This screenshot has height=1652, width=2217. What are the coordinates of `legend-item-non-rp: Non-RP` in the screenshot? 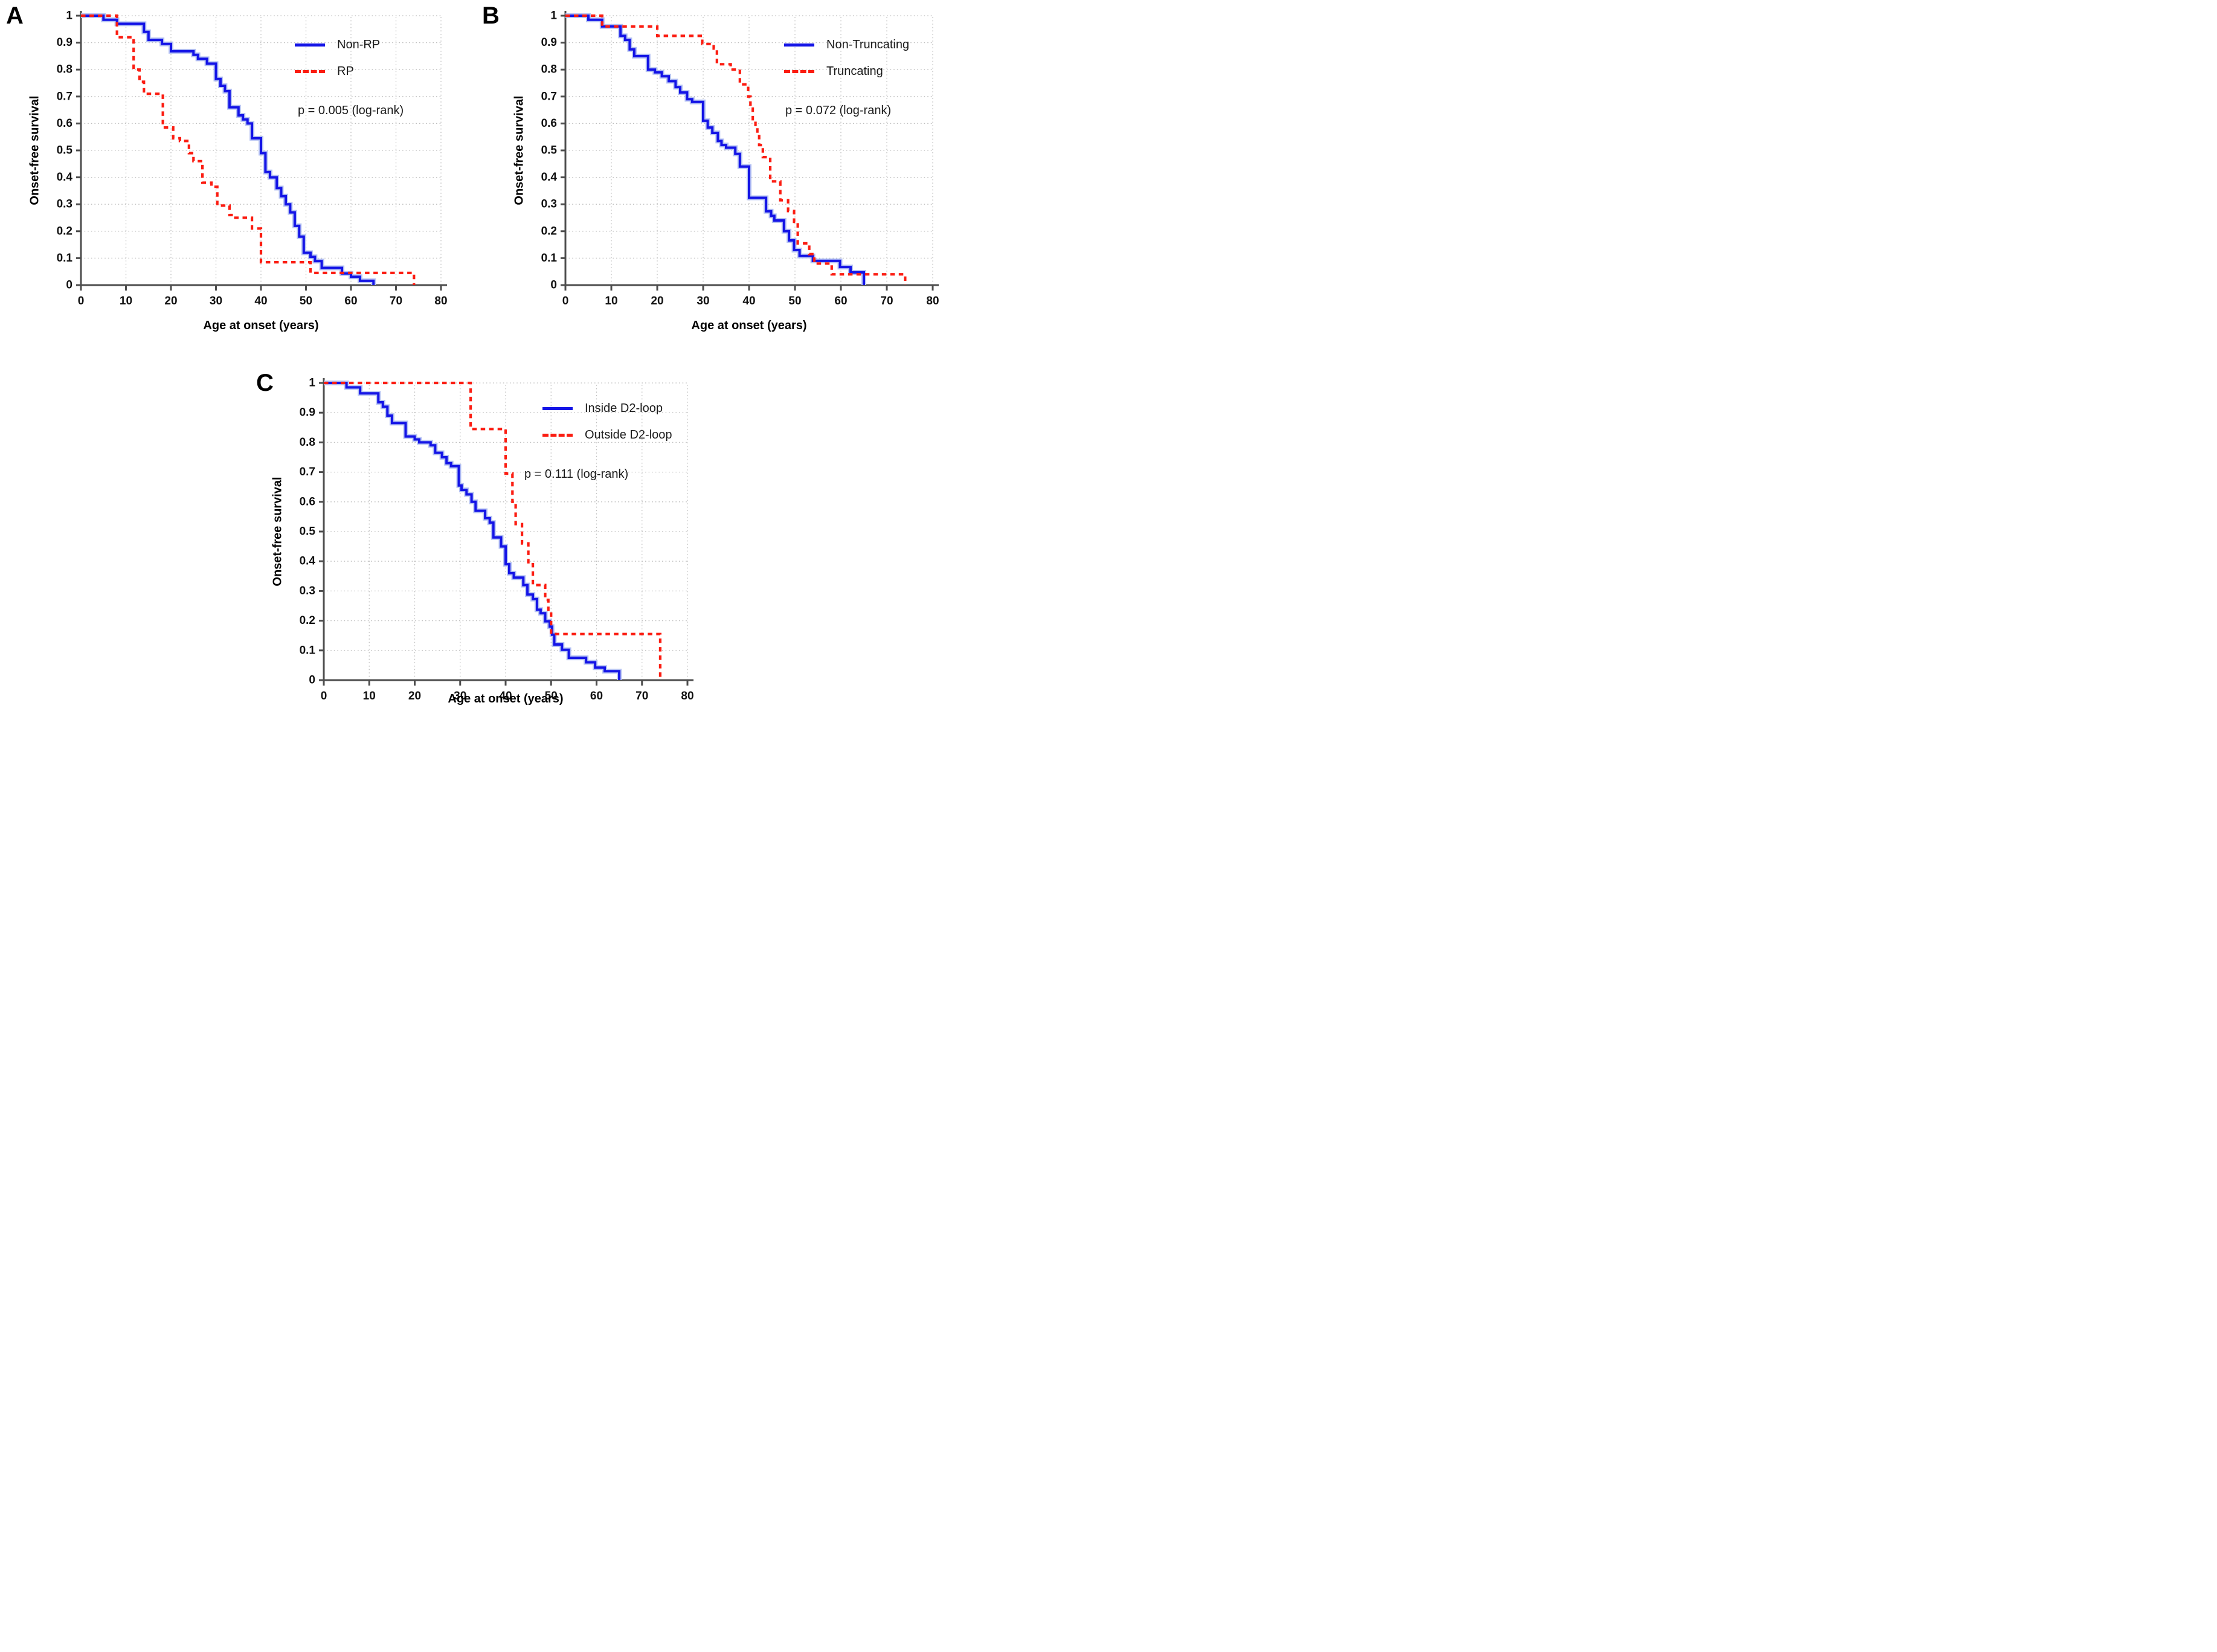 It's located at (337, 44).